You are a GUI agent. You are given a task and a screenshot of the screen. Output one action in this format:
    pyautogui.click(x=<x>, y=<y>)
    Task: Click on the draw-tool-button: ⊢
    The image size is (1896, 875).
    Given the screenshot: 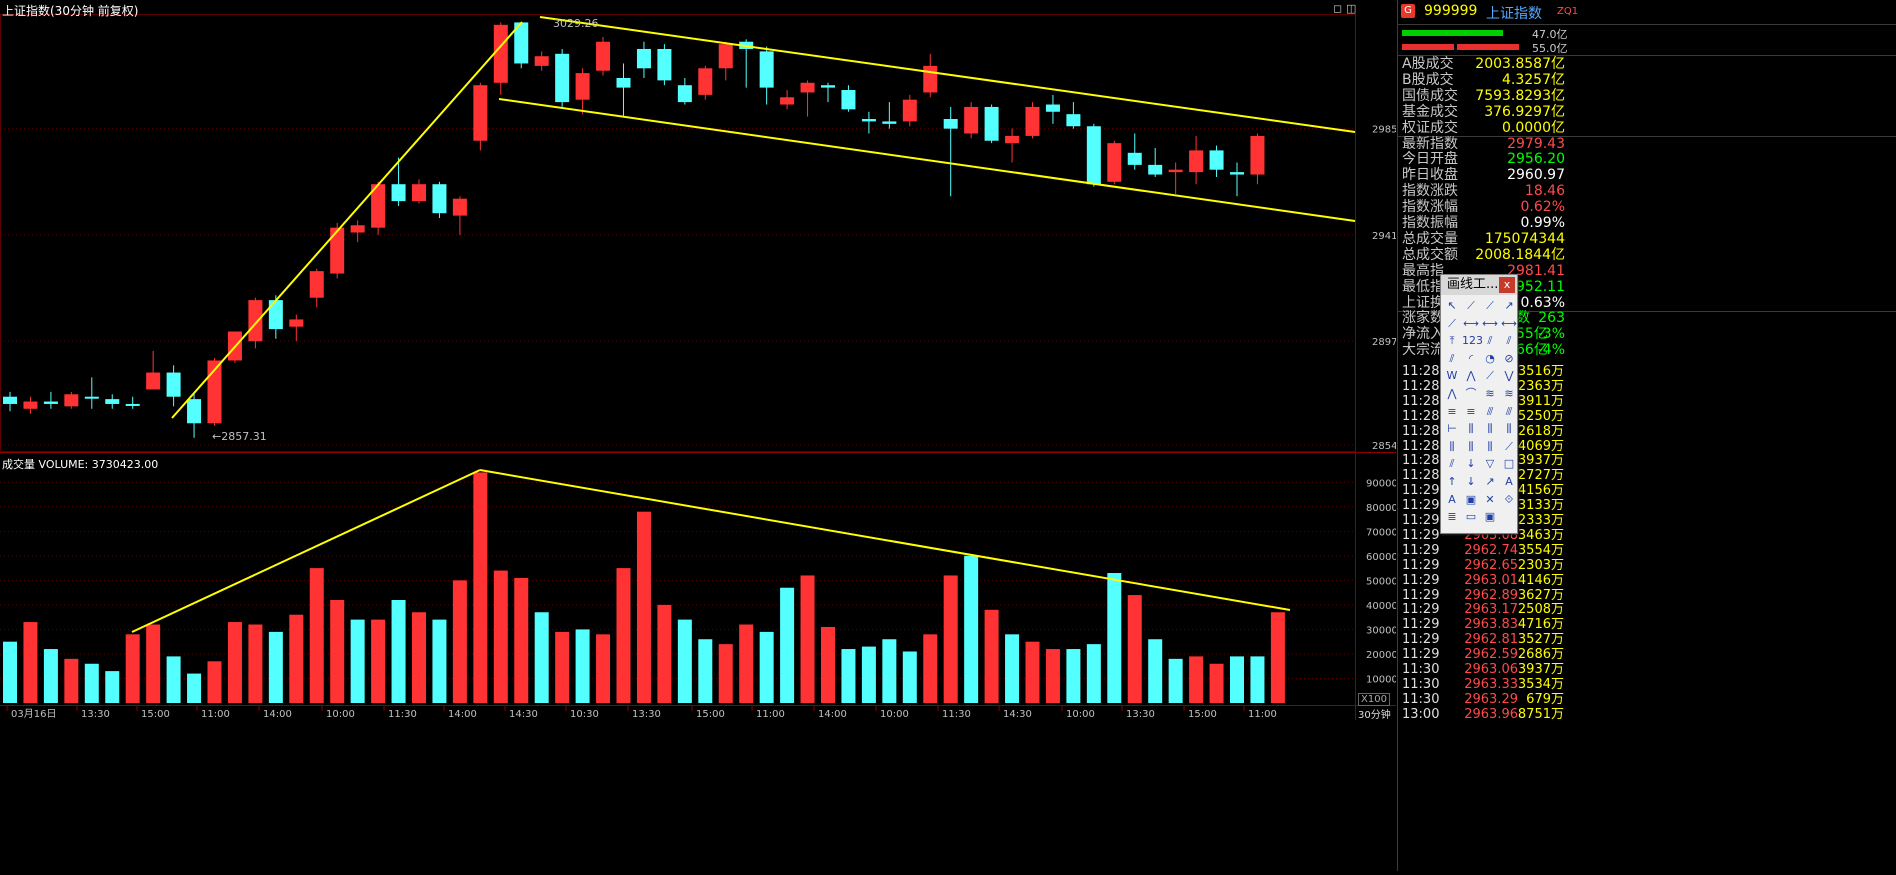 What is the action you would take?
    pyautogui.click(x=1452, y=429)
    